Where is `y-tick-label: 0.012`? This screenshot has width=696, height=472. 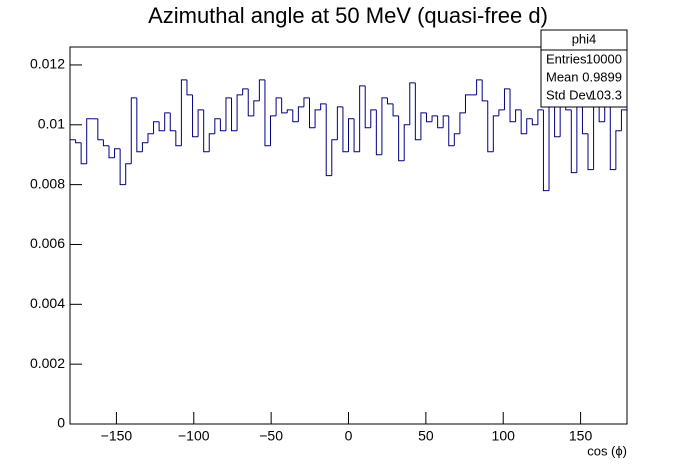
y-tick-label: 0.012 is located at coordinates (47, 64).